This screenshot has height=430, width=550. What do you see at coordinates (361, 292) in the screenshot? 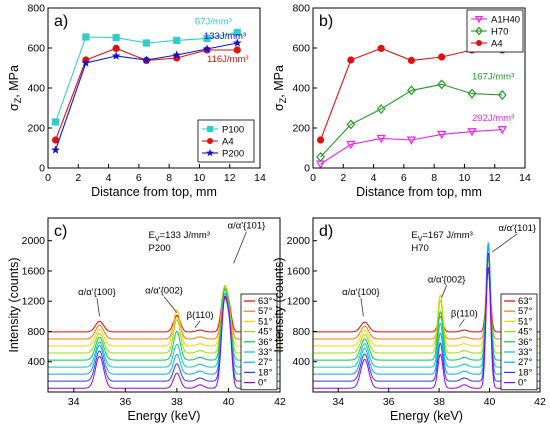
I see `peak-label: α/α'{100}` at bounding box center [361, 292].